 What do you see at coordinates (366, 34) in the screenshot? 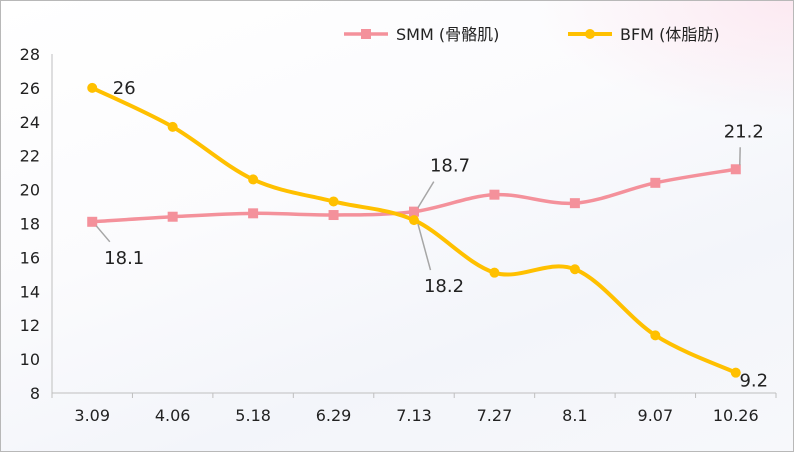
I see `legend-marker-square` at bounding box center [366, 34].